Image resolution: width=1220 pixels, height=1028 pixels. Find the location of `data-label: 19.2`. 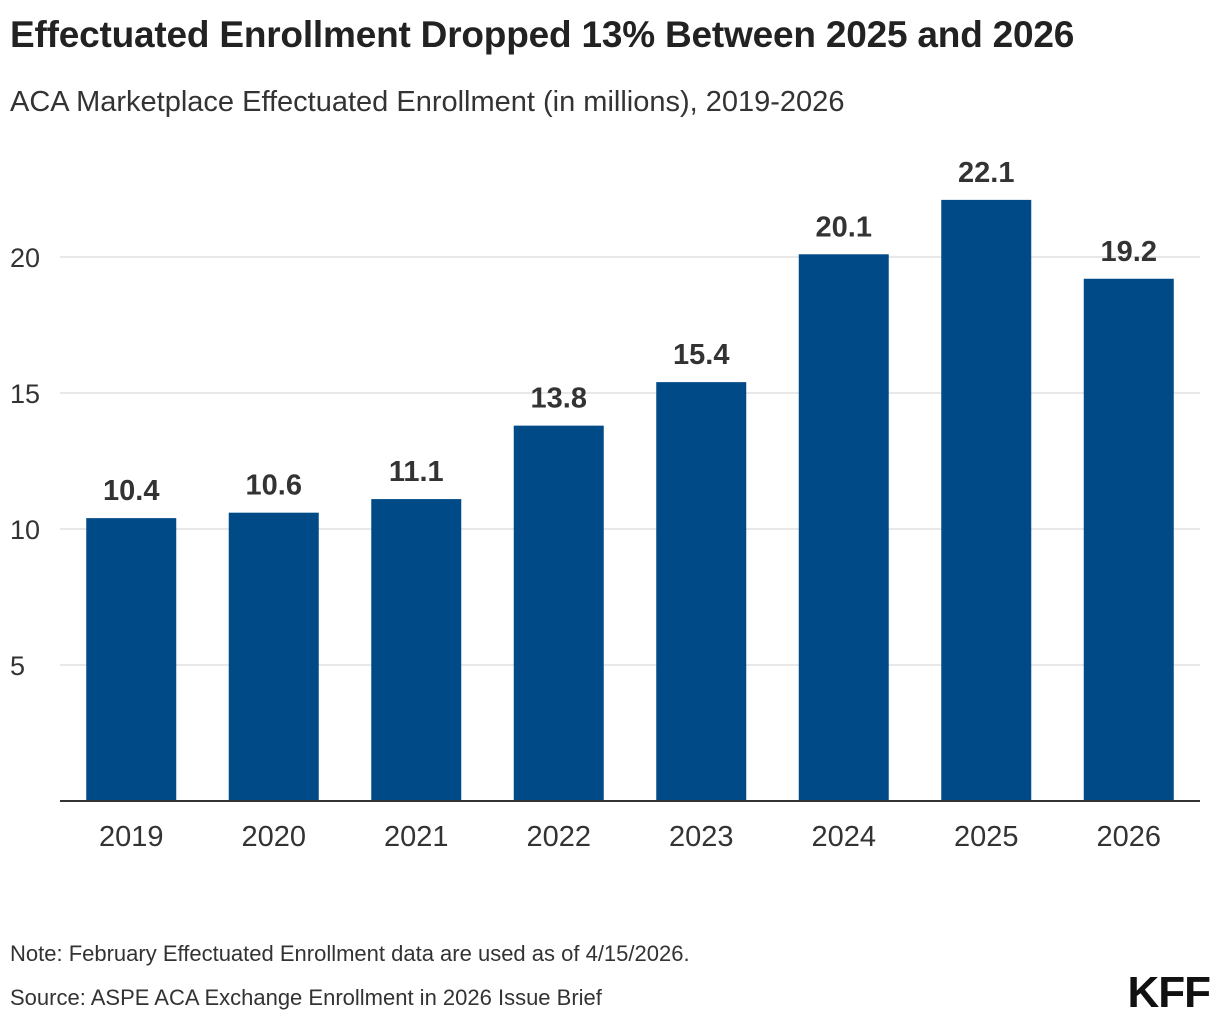

data-label: 19.2 is located at coordinates (1129, 252).